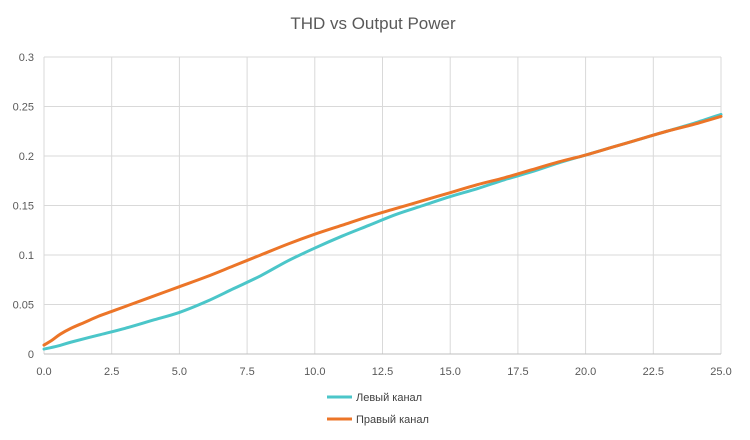 The width and height of the screenshot is (750, 440). What do you see at coordinates (111, 372) in the screenshot?
I see `x-tick-label: 2.5` at bounding box center [111, 372].